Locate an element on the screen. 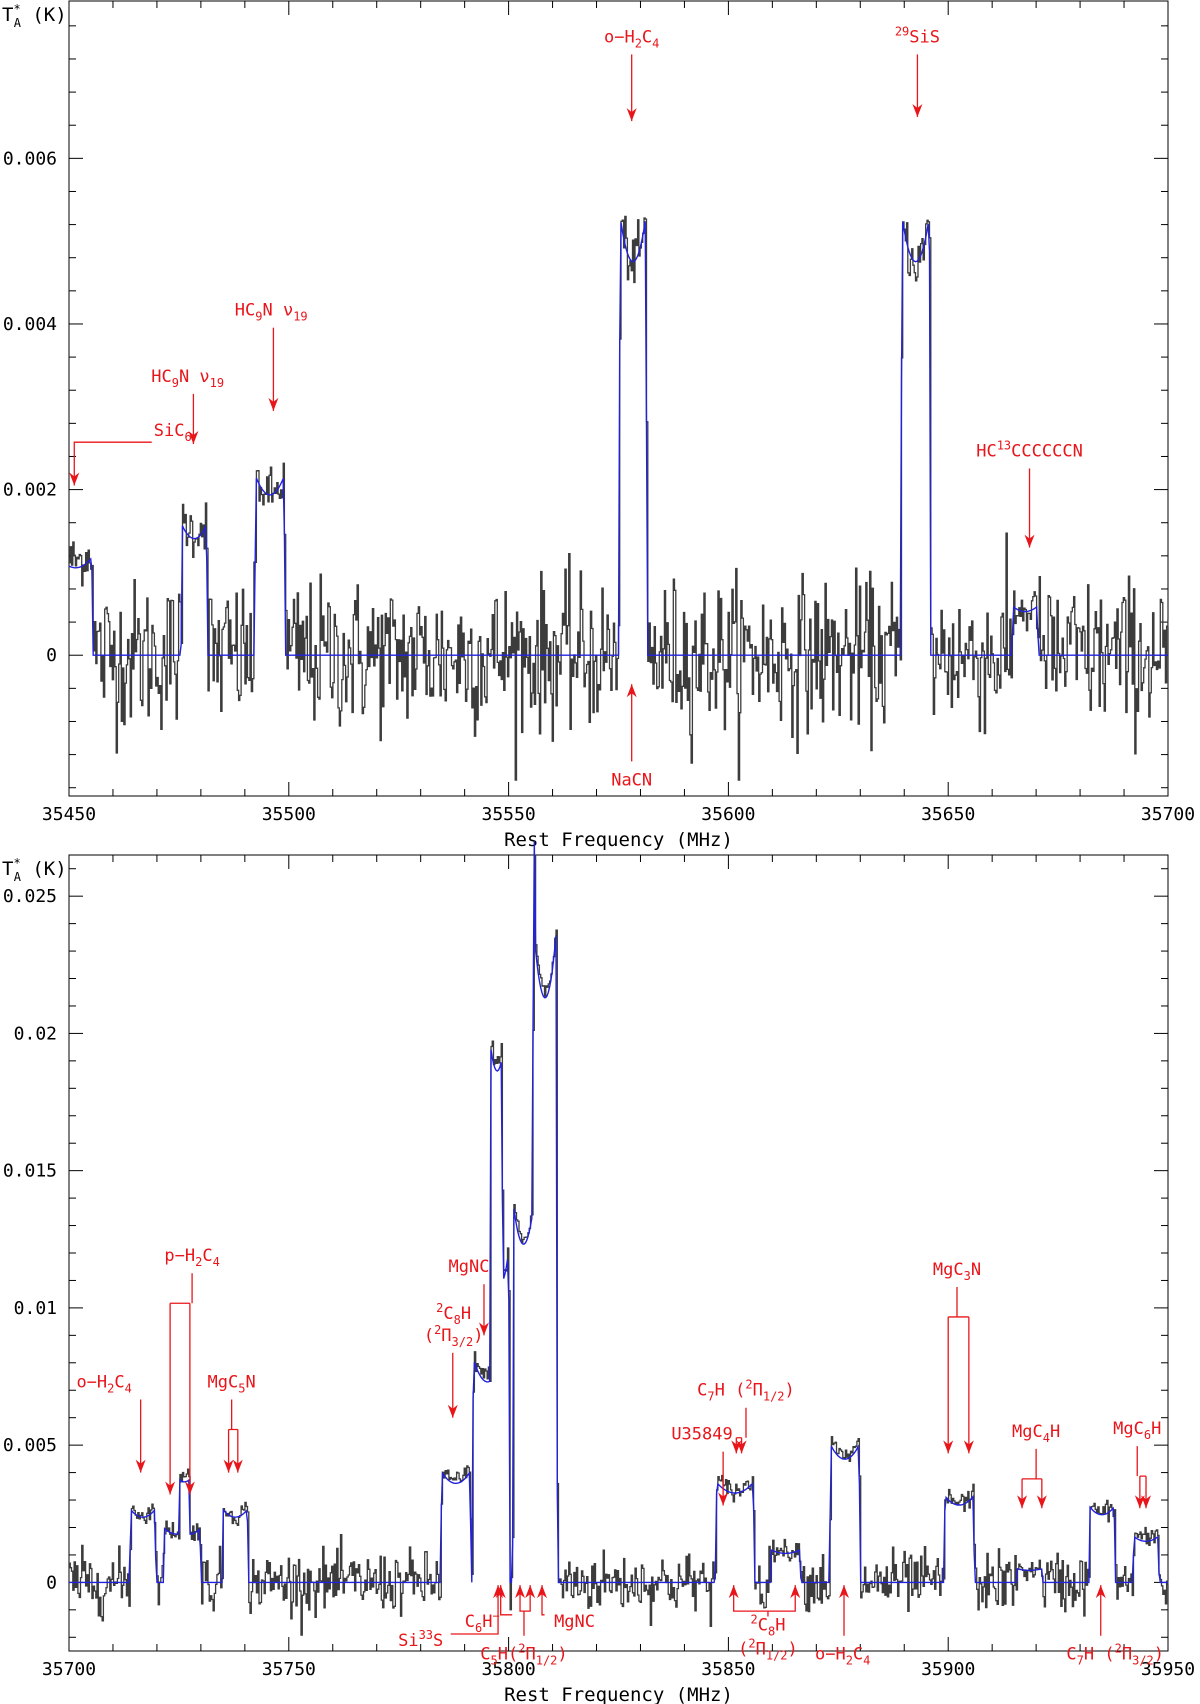 The image size is (1200, 1704). line-annotation: MgC3N is located at coordinates (957, 1357).